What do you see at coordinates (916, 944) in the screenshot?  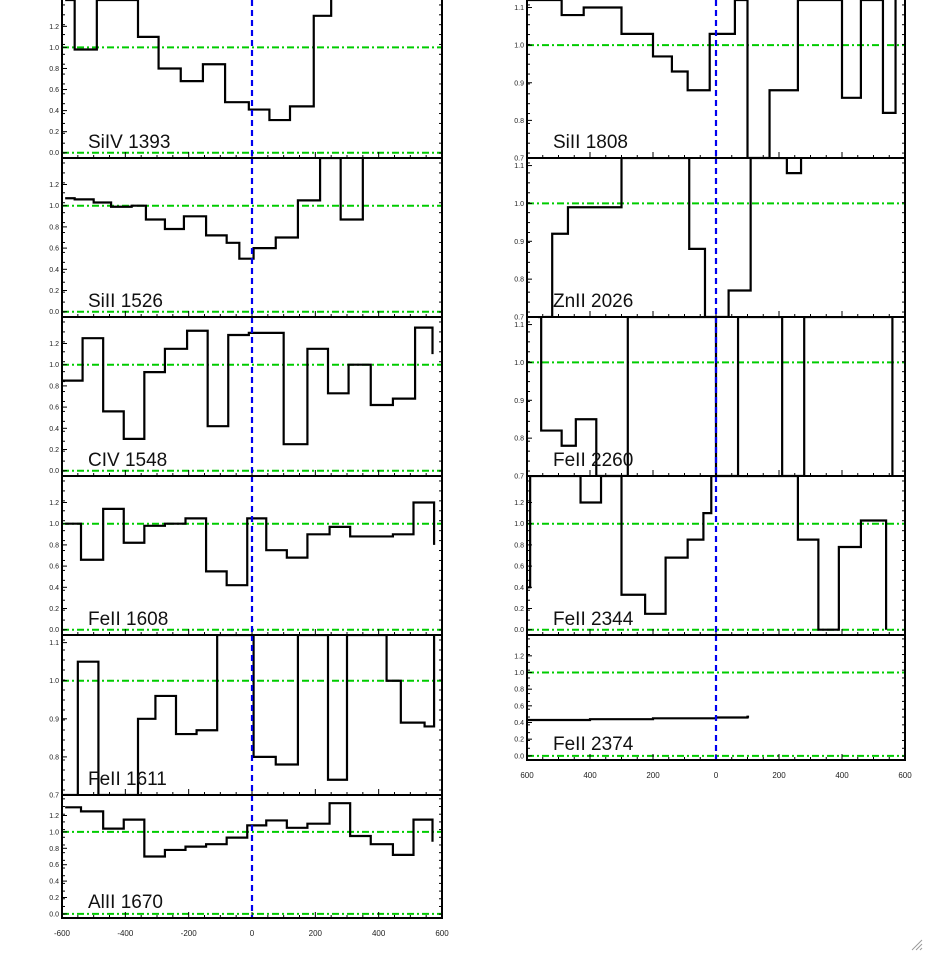 I see `resize-grip-icon` at bounding box center [916, 944].